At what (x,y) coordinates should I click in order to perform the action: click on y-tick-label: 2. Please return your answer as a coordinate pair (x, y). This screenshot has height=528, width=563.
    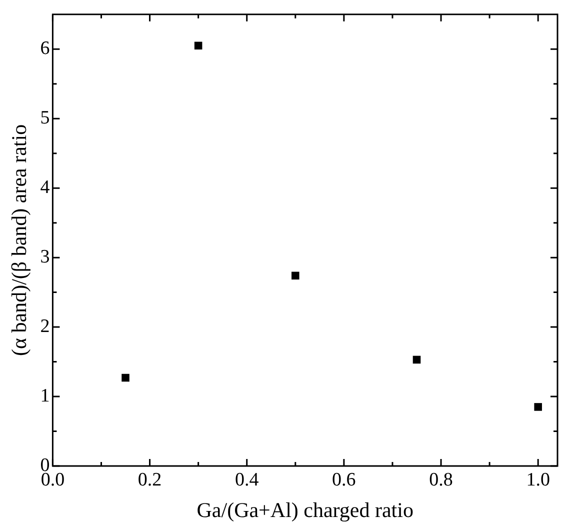
    Looking at the image, I should click on (45, 327).